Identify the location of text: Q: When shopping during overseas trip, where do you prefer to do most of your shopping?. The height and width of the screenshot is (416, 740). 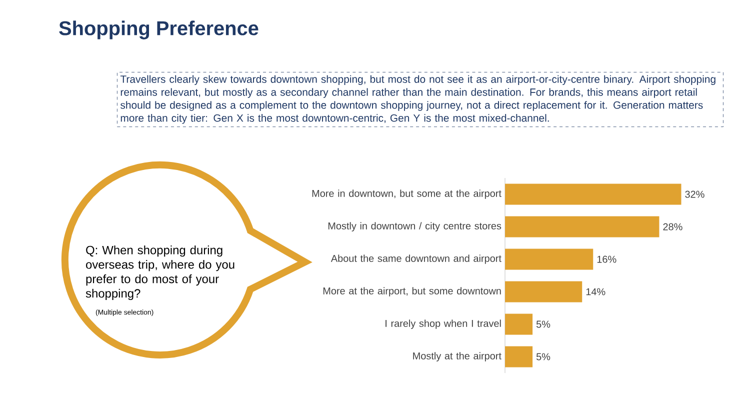
(160, 273).